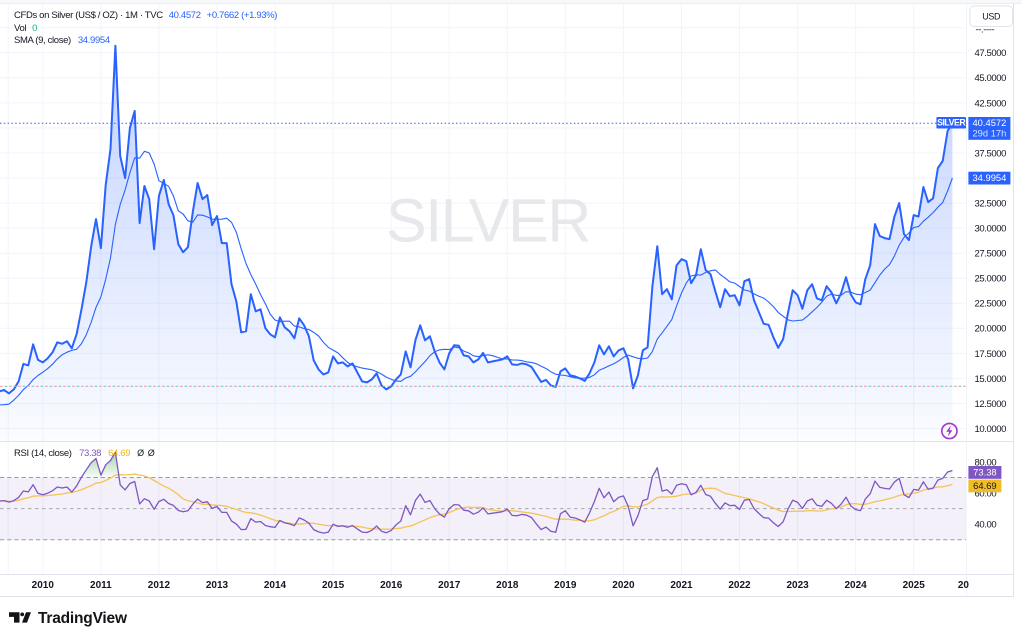 The width and height of the screenshot is (1022, 641). I want to click on svg-text: 2023, so click(797, 585).